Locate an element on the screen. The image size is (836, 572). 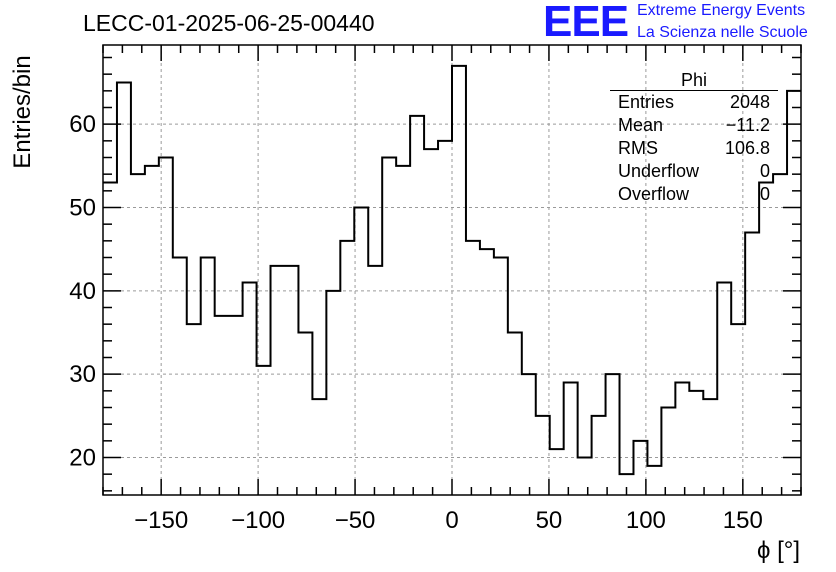
stats-value: 2048 is located at coordinates (749, 102).